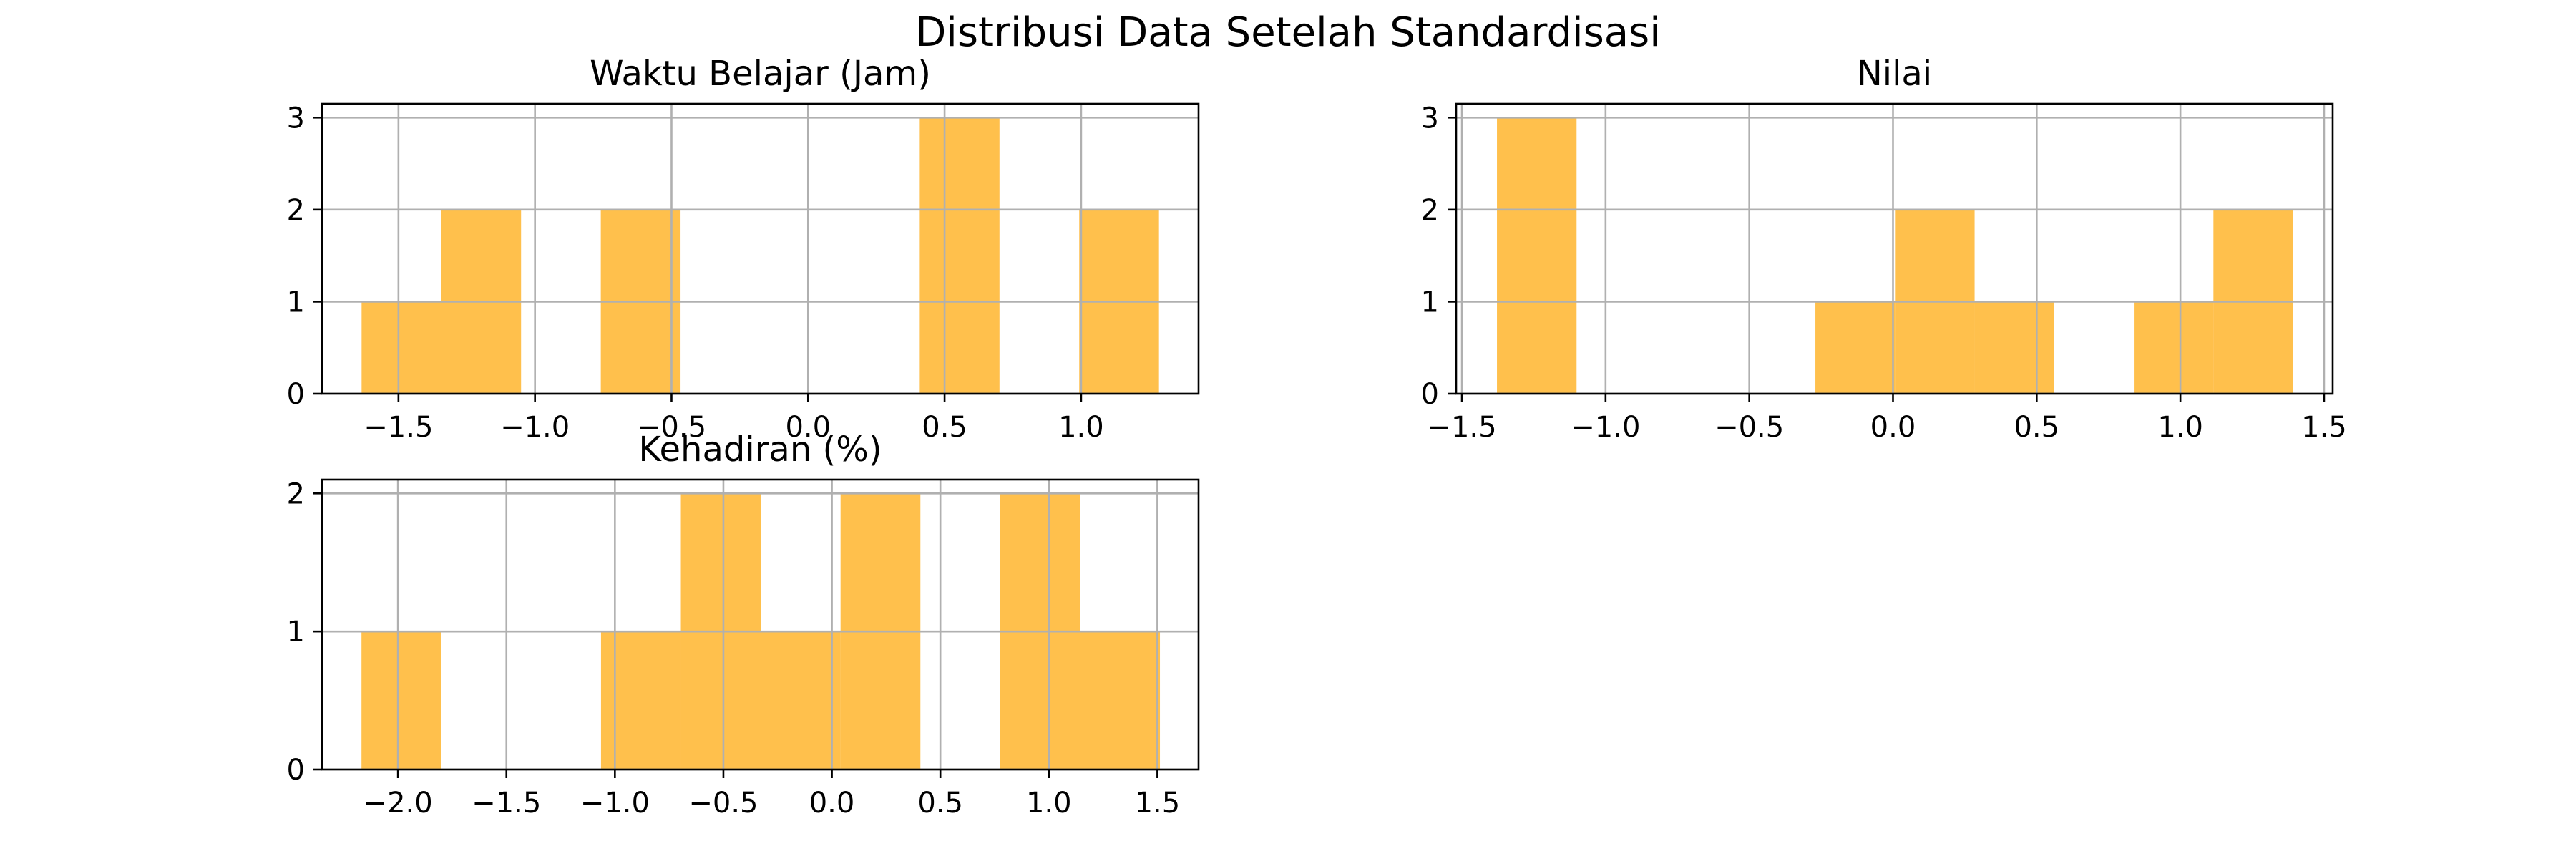 This screenshot has height=859, width=2576. Describe the element at coordinates (398, 803) in the screenshot. I see `x-tick-label: −2.0` at that location.